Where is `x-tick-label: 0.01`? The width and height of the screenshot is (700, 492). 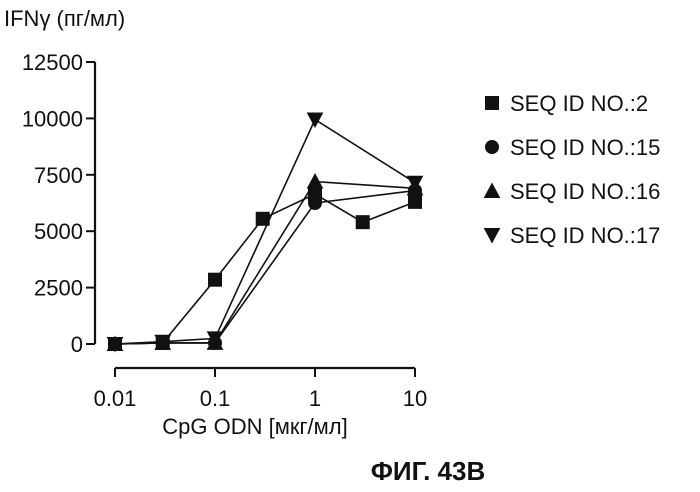 x-tick-label: 0.01 is located at coordinates (115, 398).